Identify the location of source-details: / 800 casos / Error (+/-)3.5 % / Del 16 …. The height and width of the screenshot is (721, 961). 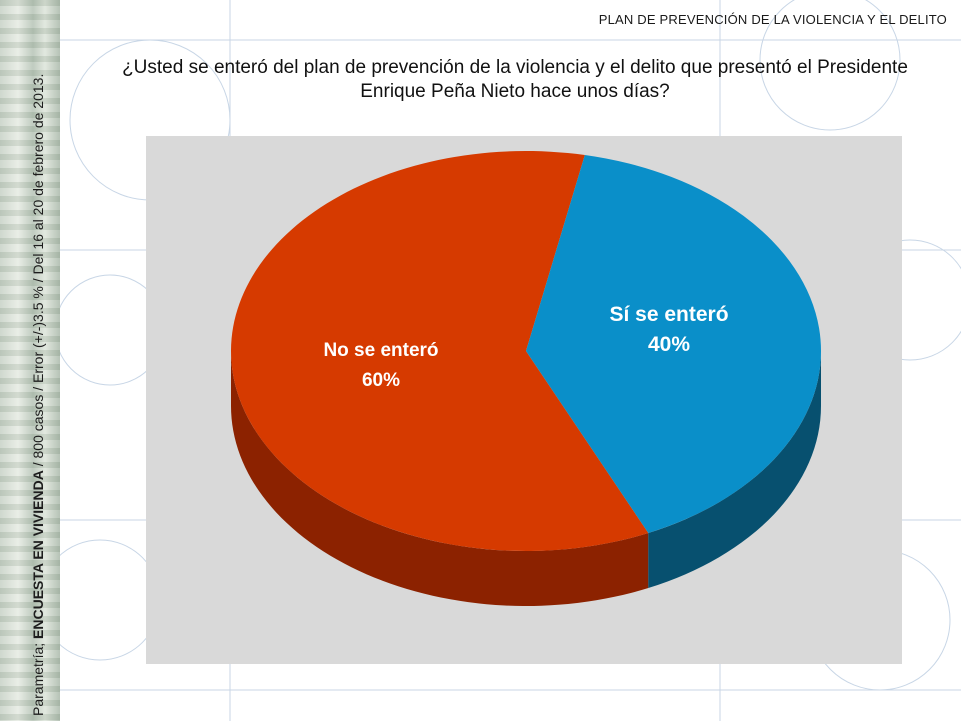
(38, 272).